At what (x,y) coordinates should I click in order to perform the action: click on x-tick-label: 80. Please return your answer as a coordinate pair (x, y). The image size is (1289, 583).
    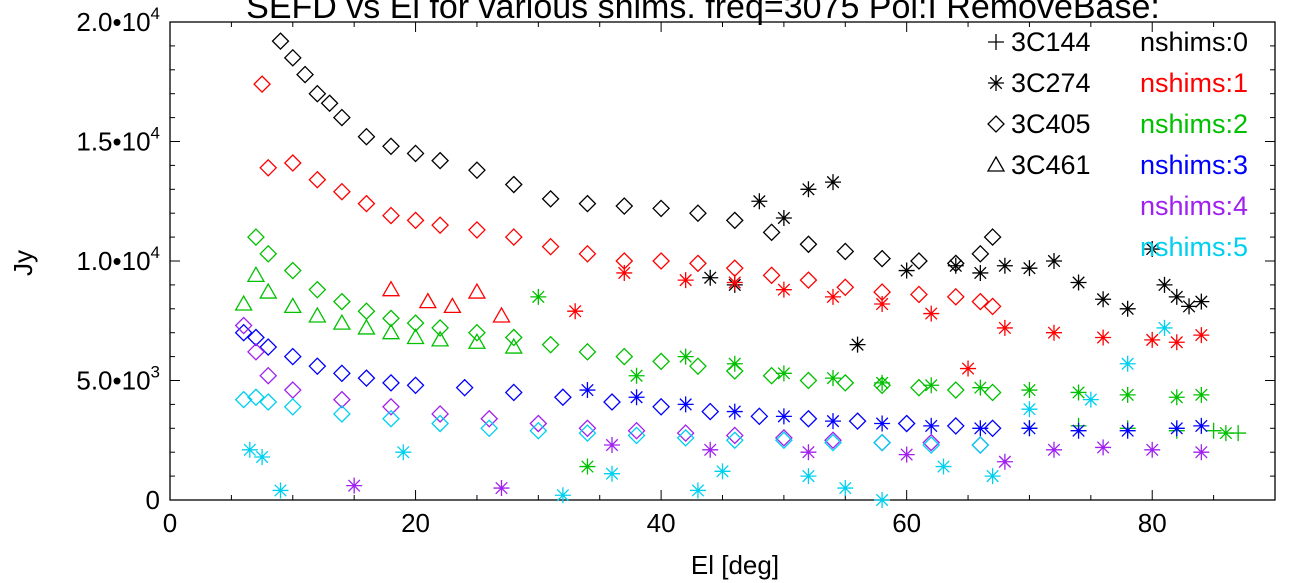
    Looking at the image, I should click on (1152, 523).